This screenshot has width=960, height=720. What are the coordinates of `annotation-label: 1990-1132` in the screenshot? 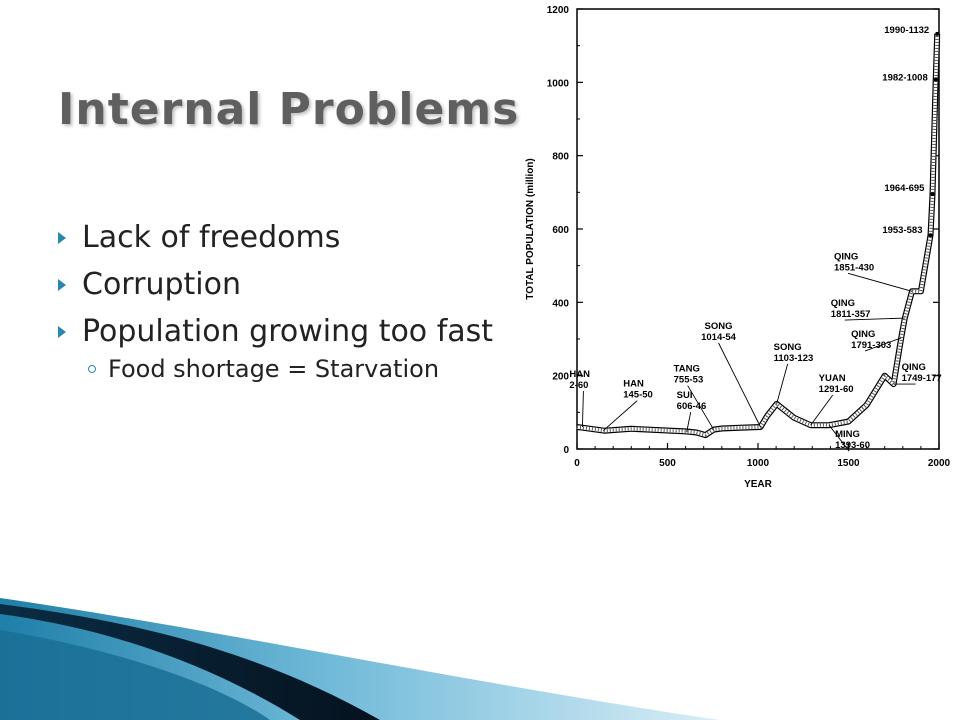 It's located at (906, 30).